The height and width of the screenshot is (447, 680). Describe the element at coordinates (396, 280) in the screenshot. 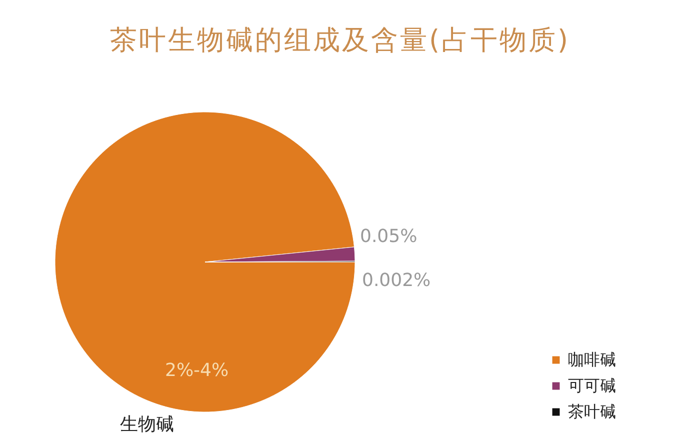

I see `text: 0.002%` at that location.